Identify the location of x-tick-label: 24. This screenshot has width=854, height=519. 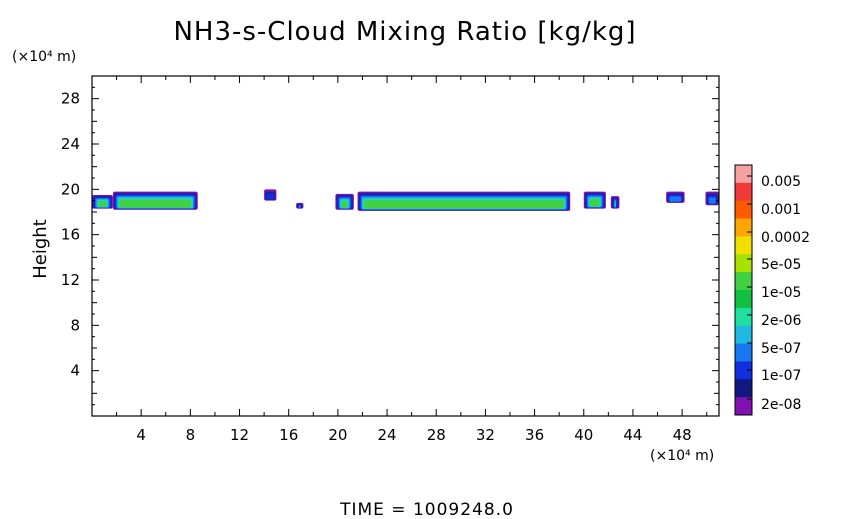
(387, 435).